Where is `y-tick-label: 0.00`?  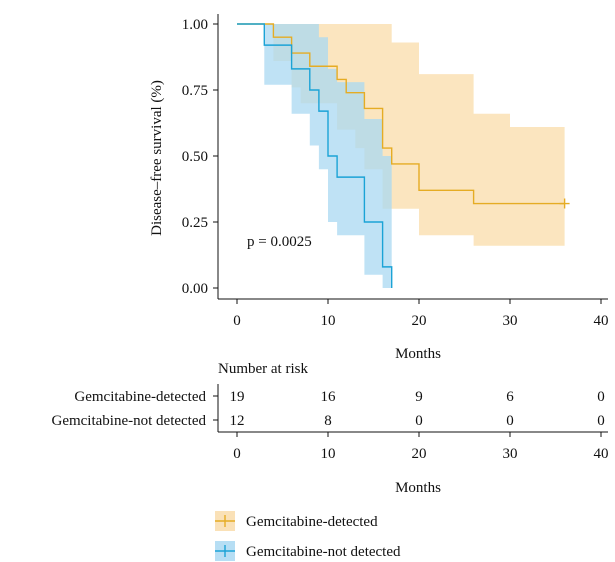
y-tick-label: 0.00 is located at coordinates (195, 289).